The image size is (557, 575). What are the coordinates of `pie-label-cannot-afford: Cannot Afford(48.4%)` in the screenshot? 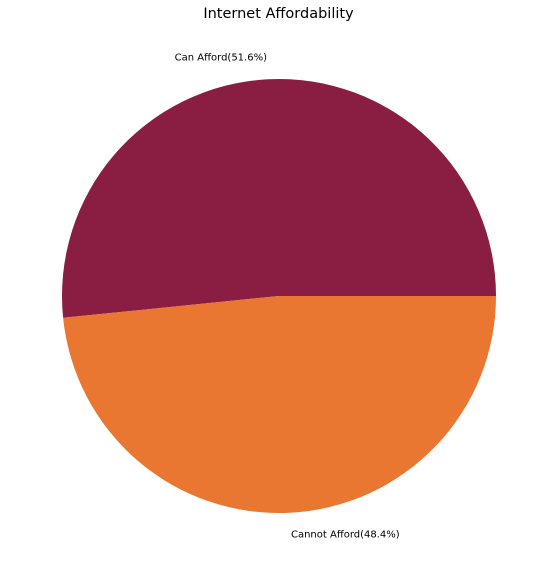 It's located at (345, 534).